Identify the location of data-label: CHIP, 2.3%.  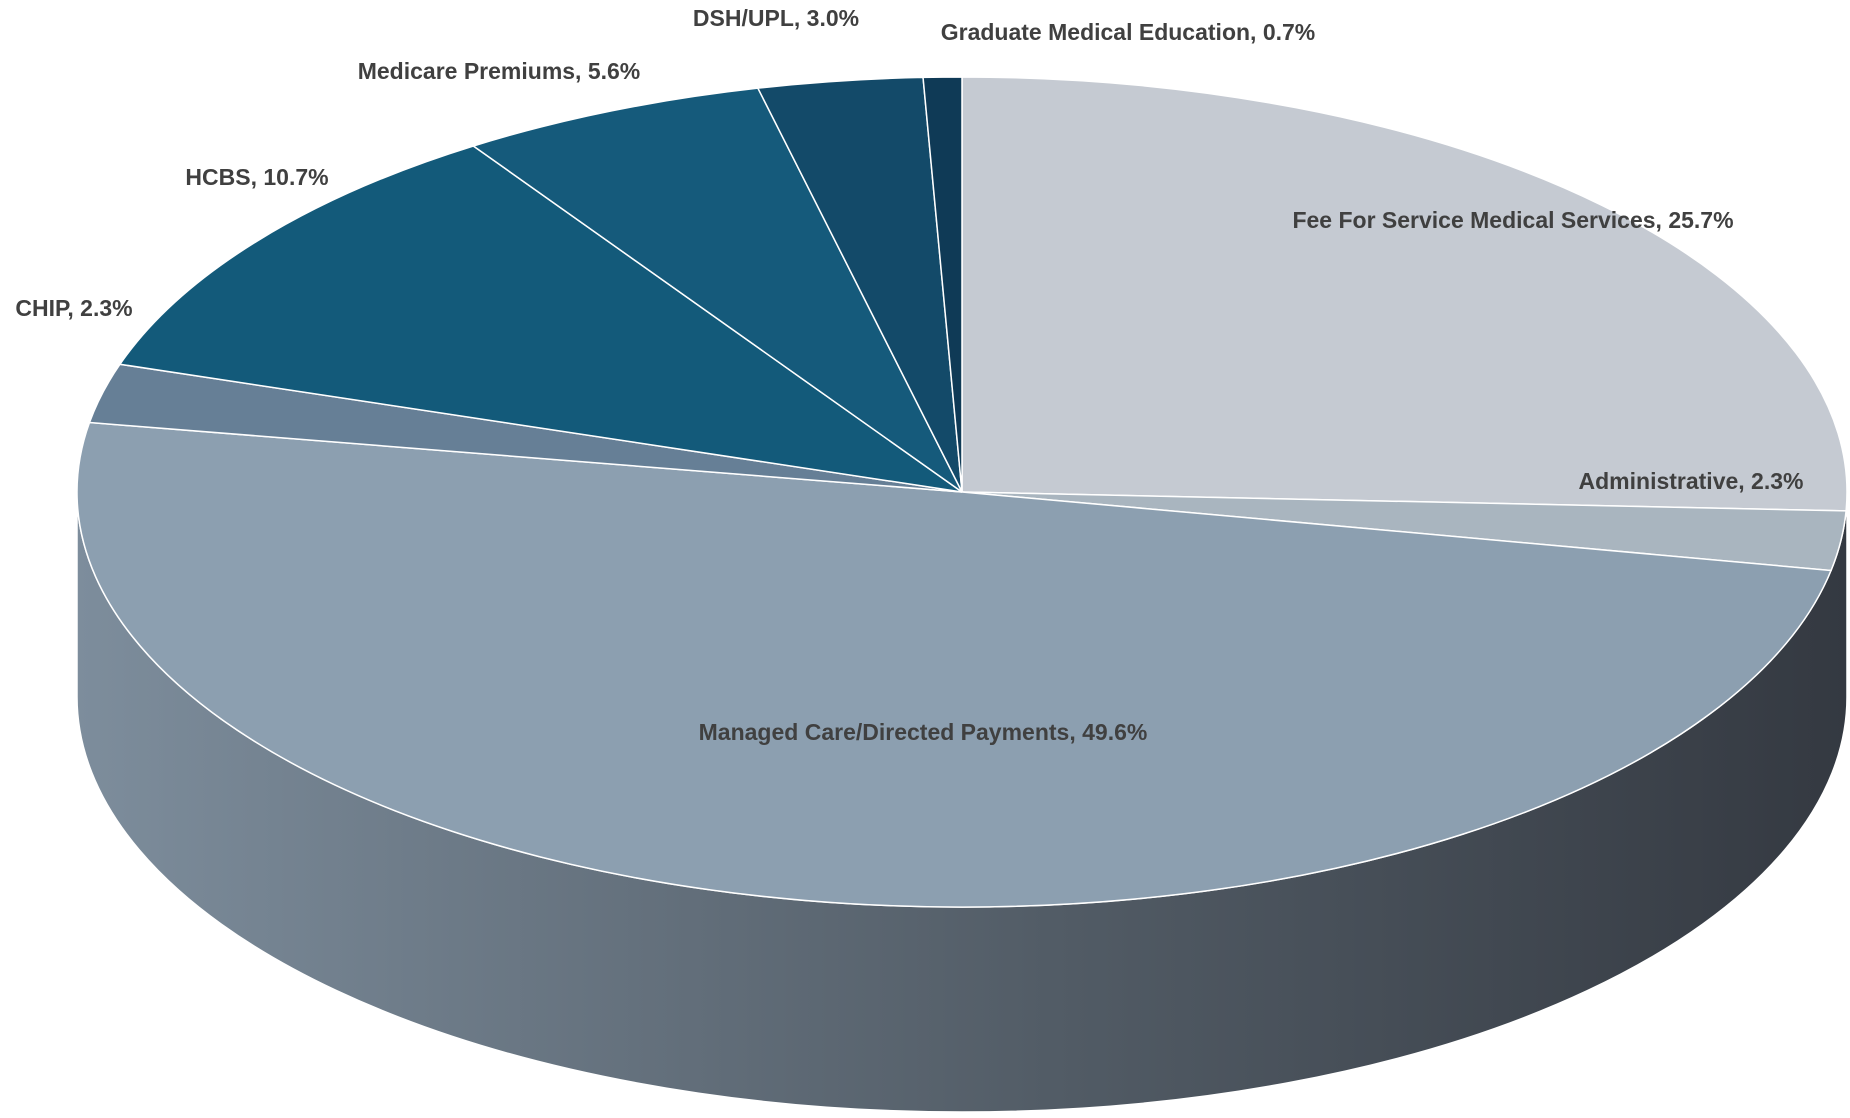
(73, 308).